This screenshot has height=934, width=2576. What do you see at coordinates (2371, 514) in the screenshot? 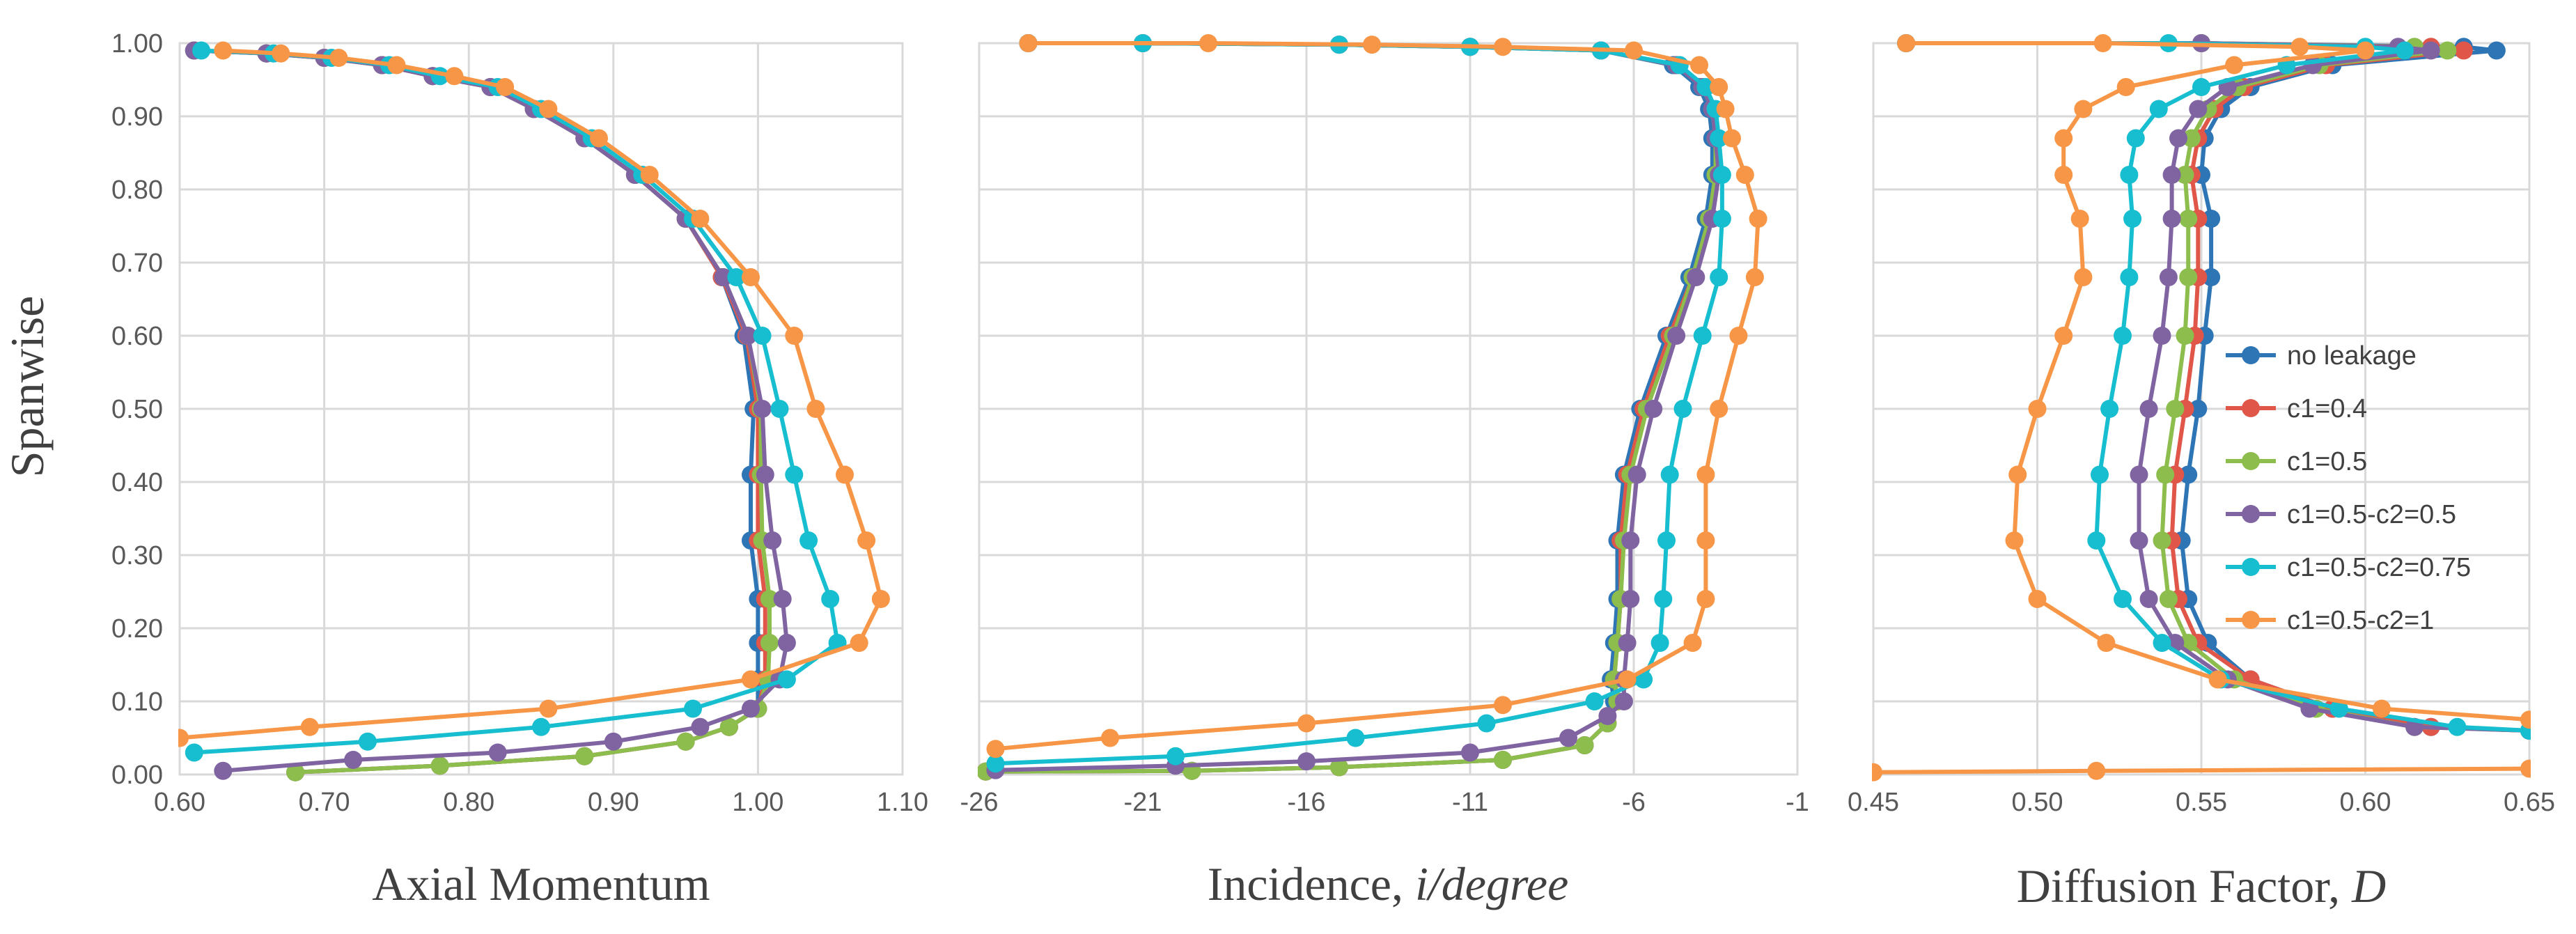
I see `legend-label: c1=0.5-c2=0.5` at bounding box center [2371, 514].